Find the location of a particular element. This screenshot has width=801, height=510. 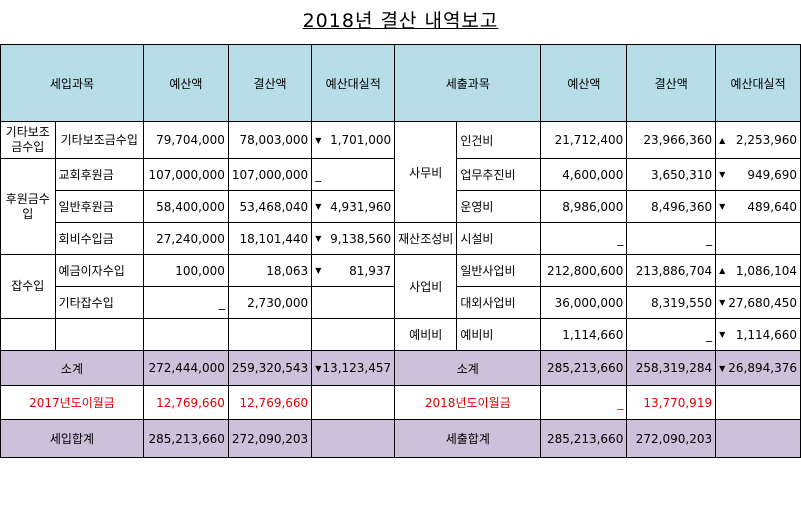

income-budget-cell: 100,000 is located at coordinates (185, 270).